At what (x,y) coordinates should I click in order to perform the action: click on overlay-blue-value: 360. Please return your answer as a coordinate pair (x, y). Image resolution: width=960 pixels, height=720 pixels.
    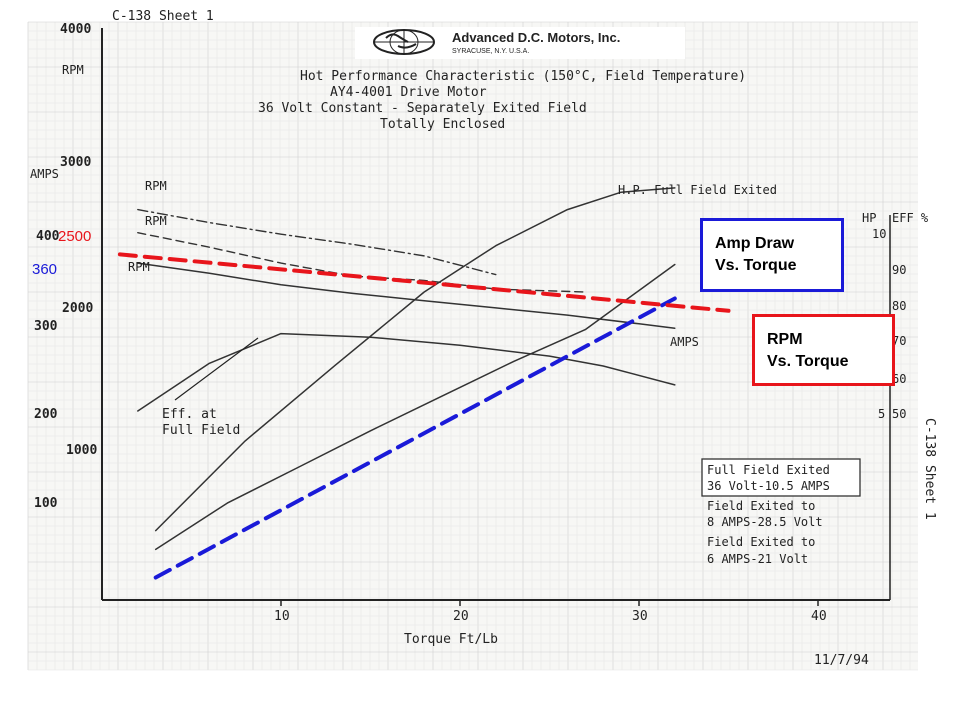
    Looking at the image, I should click on (44, 269).